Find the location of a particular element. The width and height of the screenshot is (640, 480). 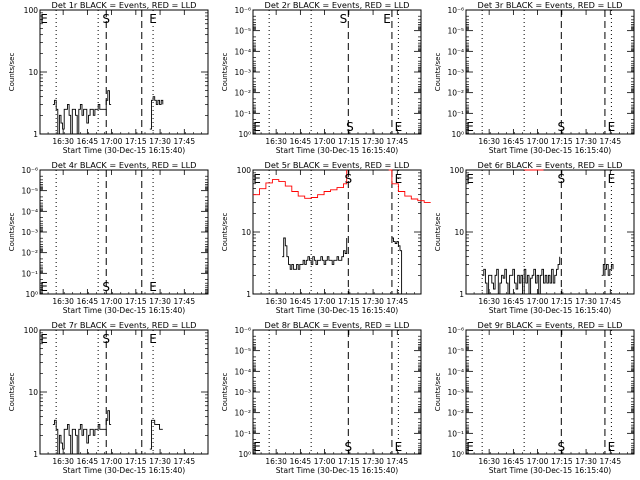

panel-title: Det 8r BLACK = Events, RED = LLD is located at coordinates (337, 325).